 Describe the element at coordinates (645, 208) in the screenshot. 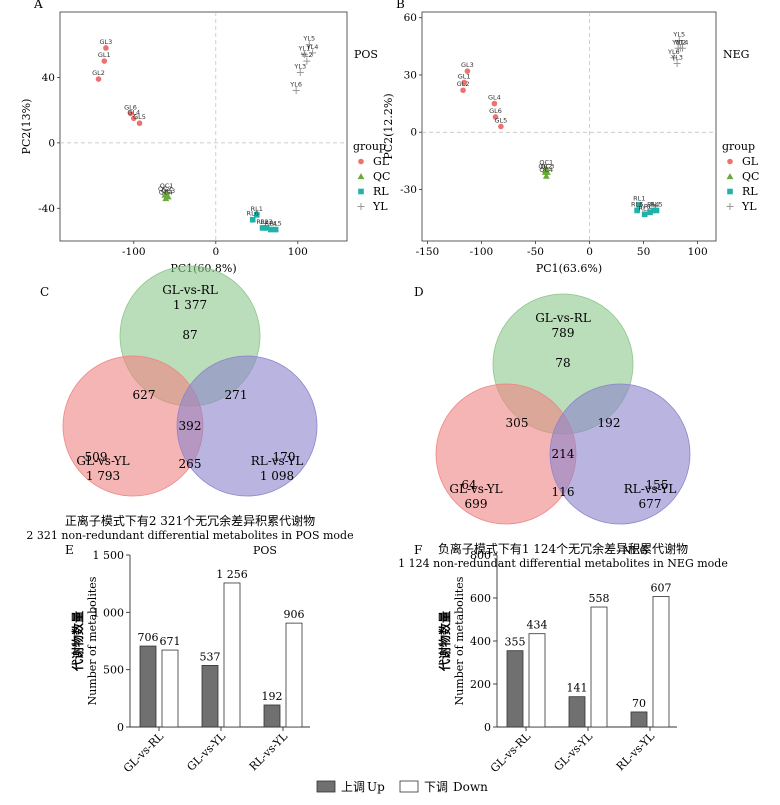

I see `point-label: RL2` at that location.